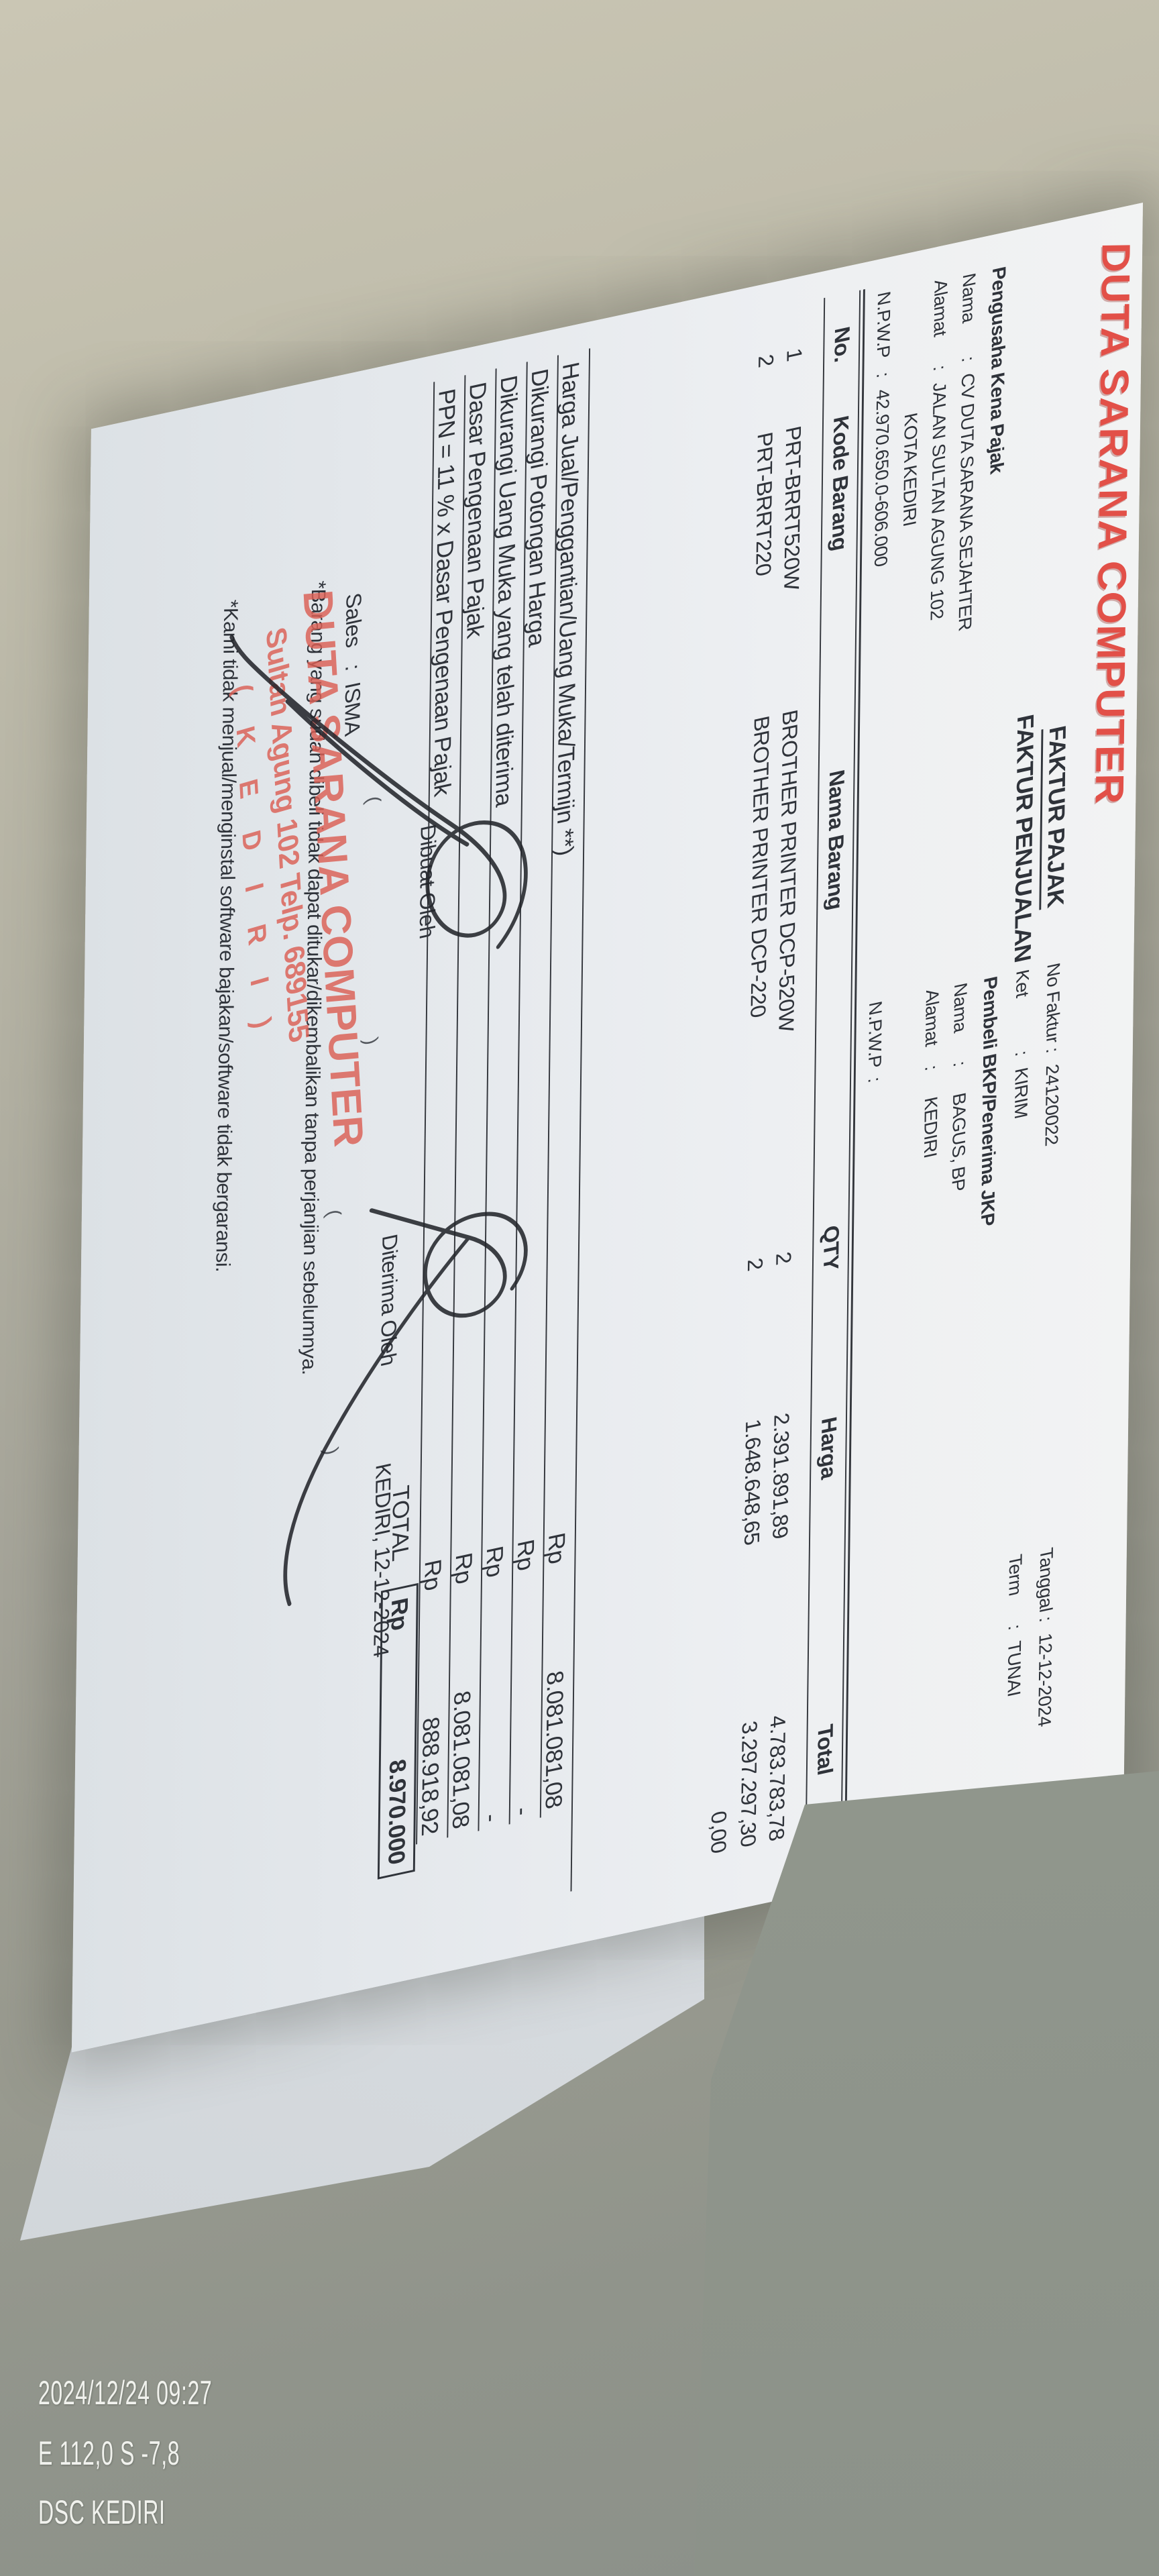  Describe the element at coordinates (125, 2393) in the screenshot. I see `overlay-datetime: 2024/12/24 09:27` at that location.